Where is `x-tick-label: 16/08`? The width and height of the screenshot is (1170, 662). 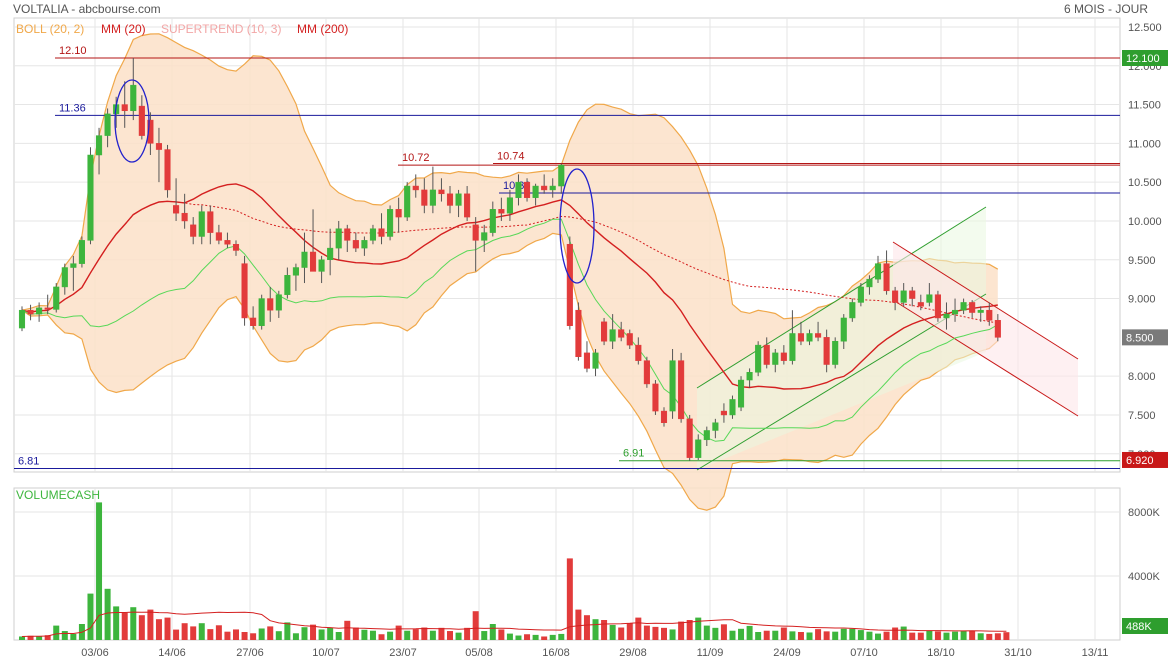
x-tick-label: 16/08 is located at coordinates (556, 653).